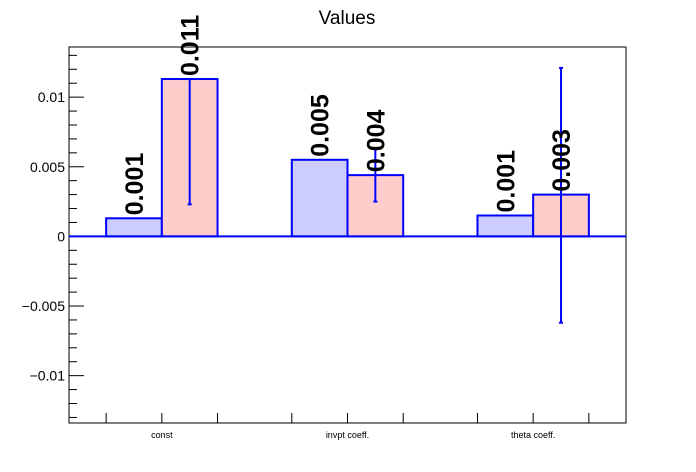  I want to click on y-tick-label: −0.005, so click(43, 306).